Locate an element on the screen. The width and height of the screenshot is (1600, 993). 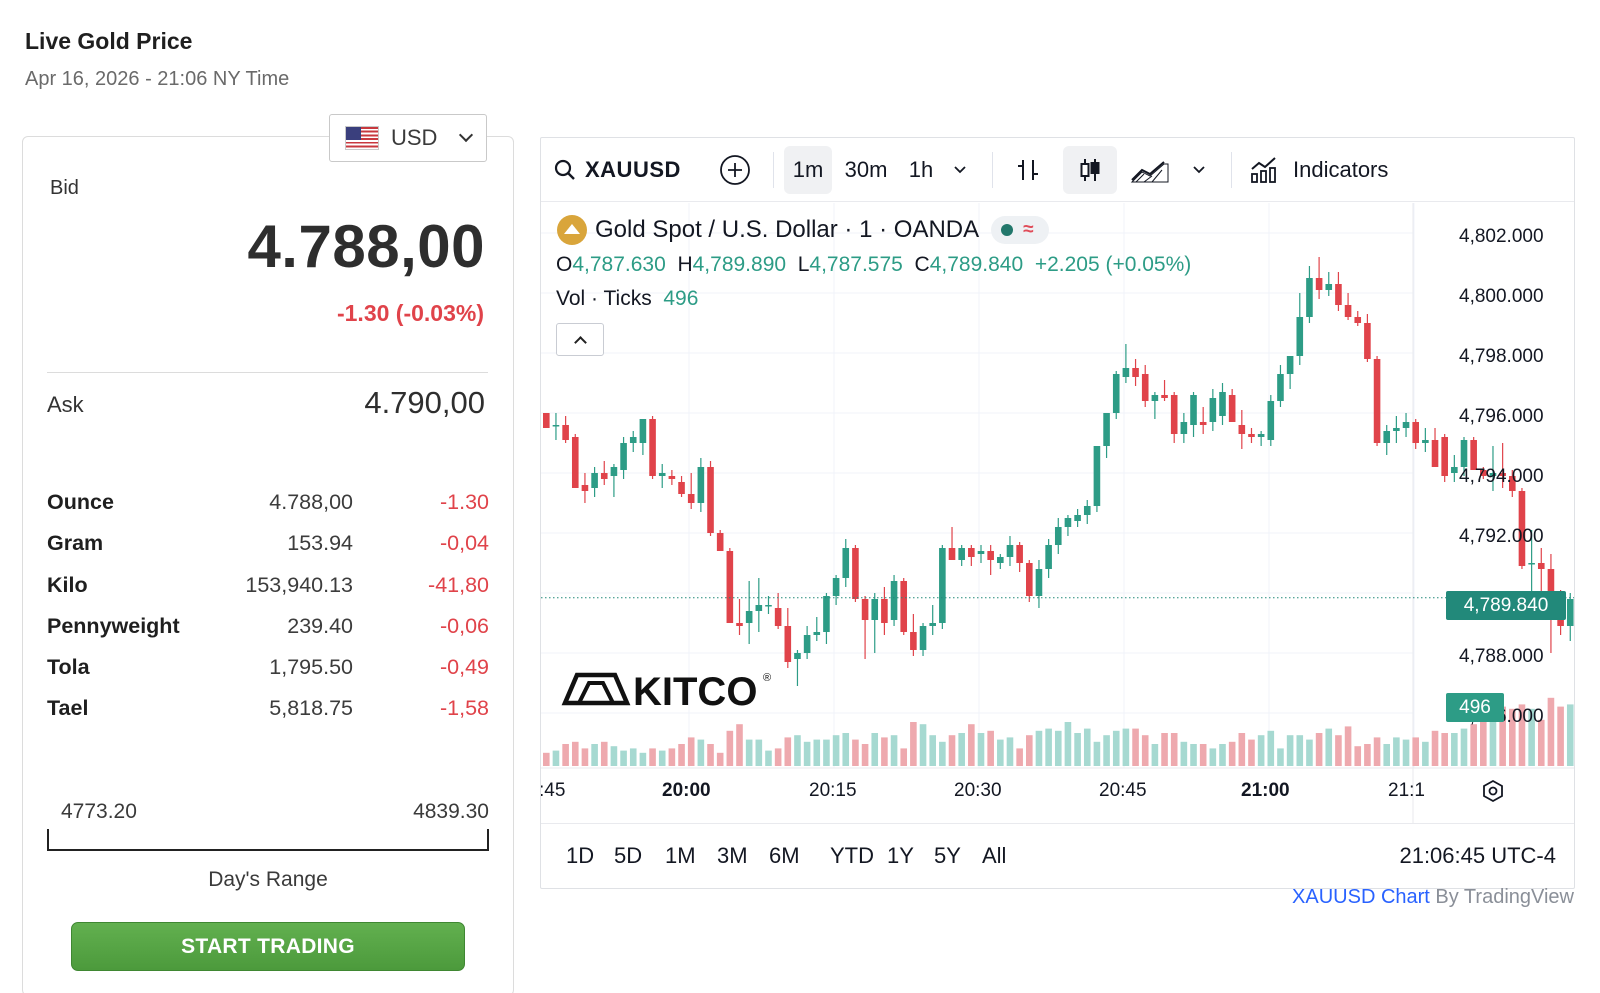
open-label: O is located at coordinates (564, 264).